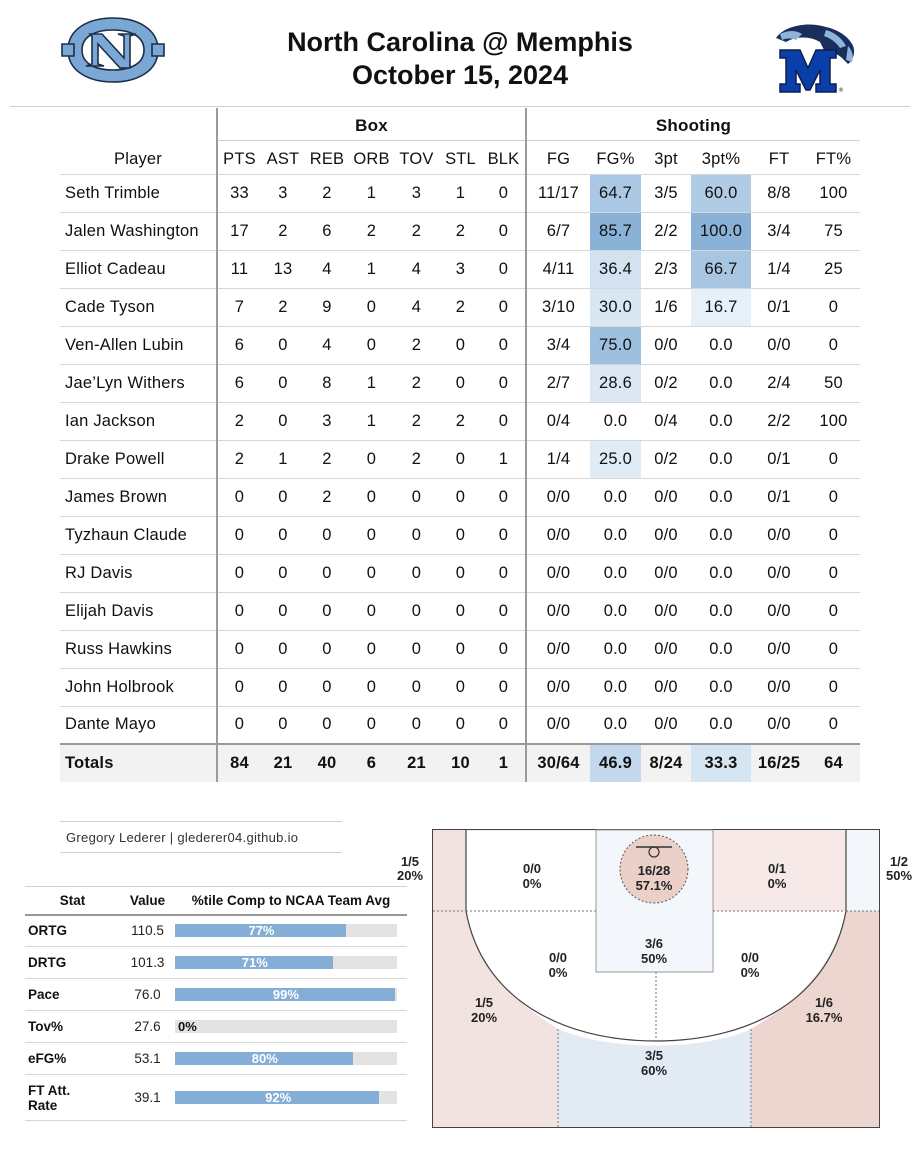 This screenshot has width=920, height=1158. What do you see at coordinates (777, 883) in the screenshot?
I see `zone-label-right-short-mid-pct: 0%` at bounding box center [777, 883].